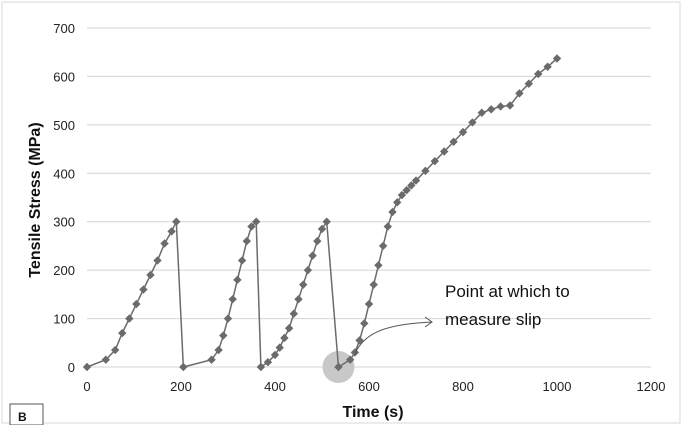 The image size is (682, 430). Describe the element at coordinates (428, 322) in the screenshot. I see `annotation-arrowhead` at that location.